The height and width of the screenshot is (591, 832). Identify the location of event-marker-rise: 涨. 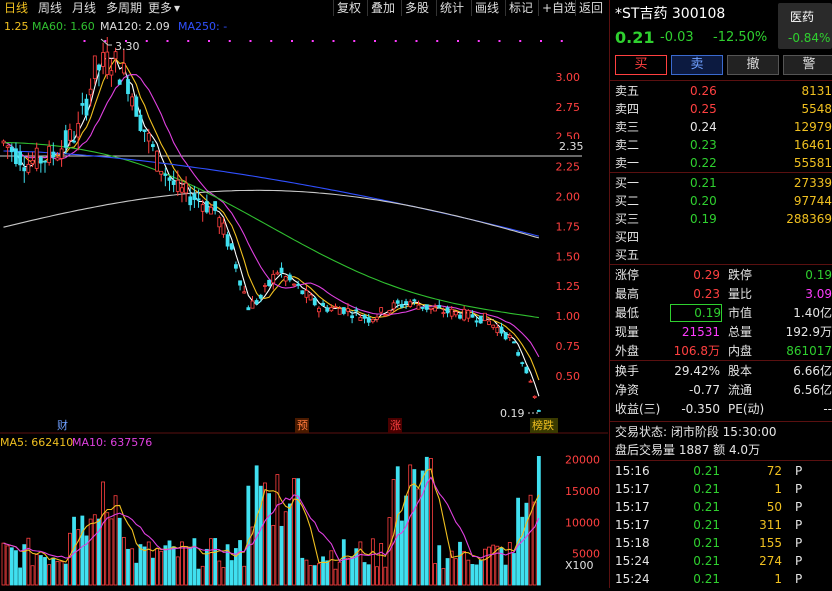
(395, 425).